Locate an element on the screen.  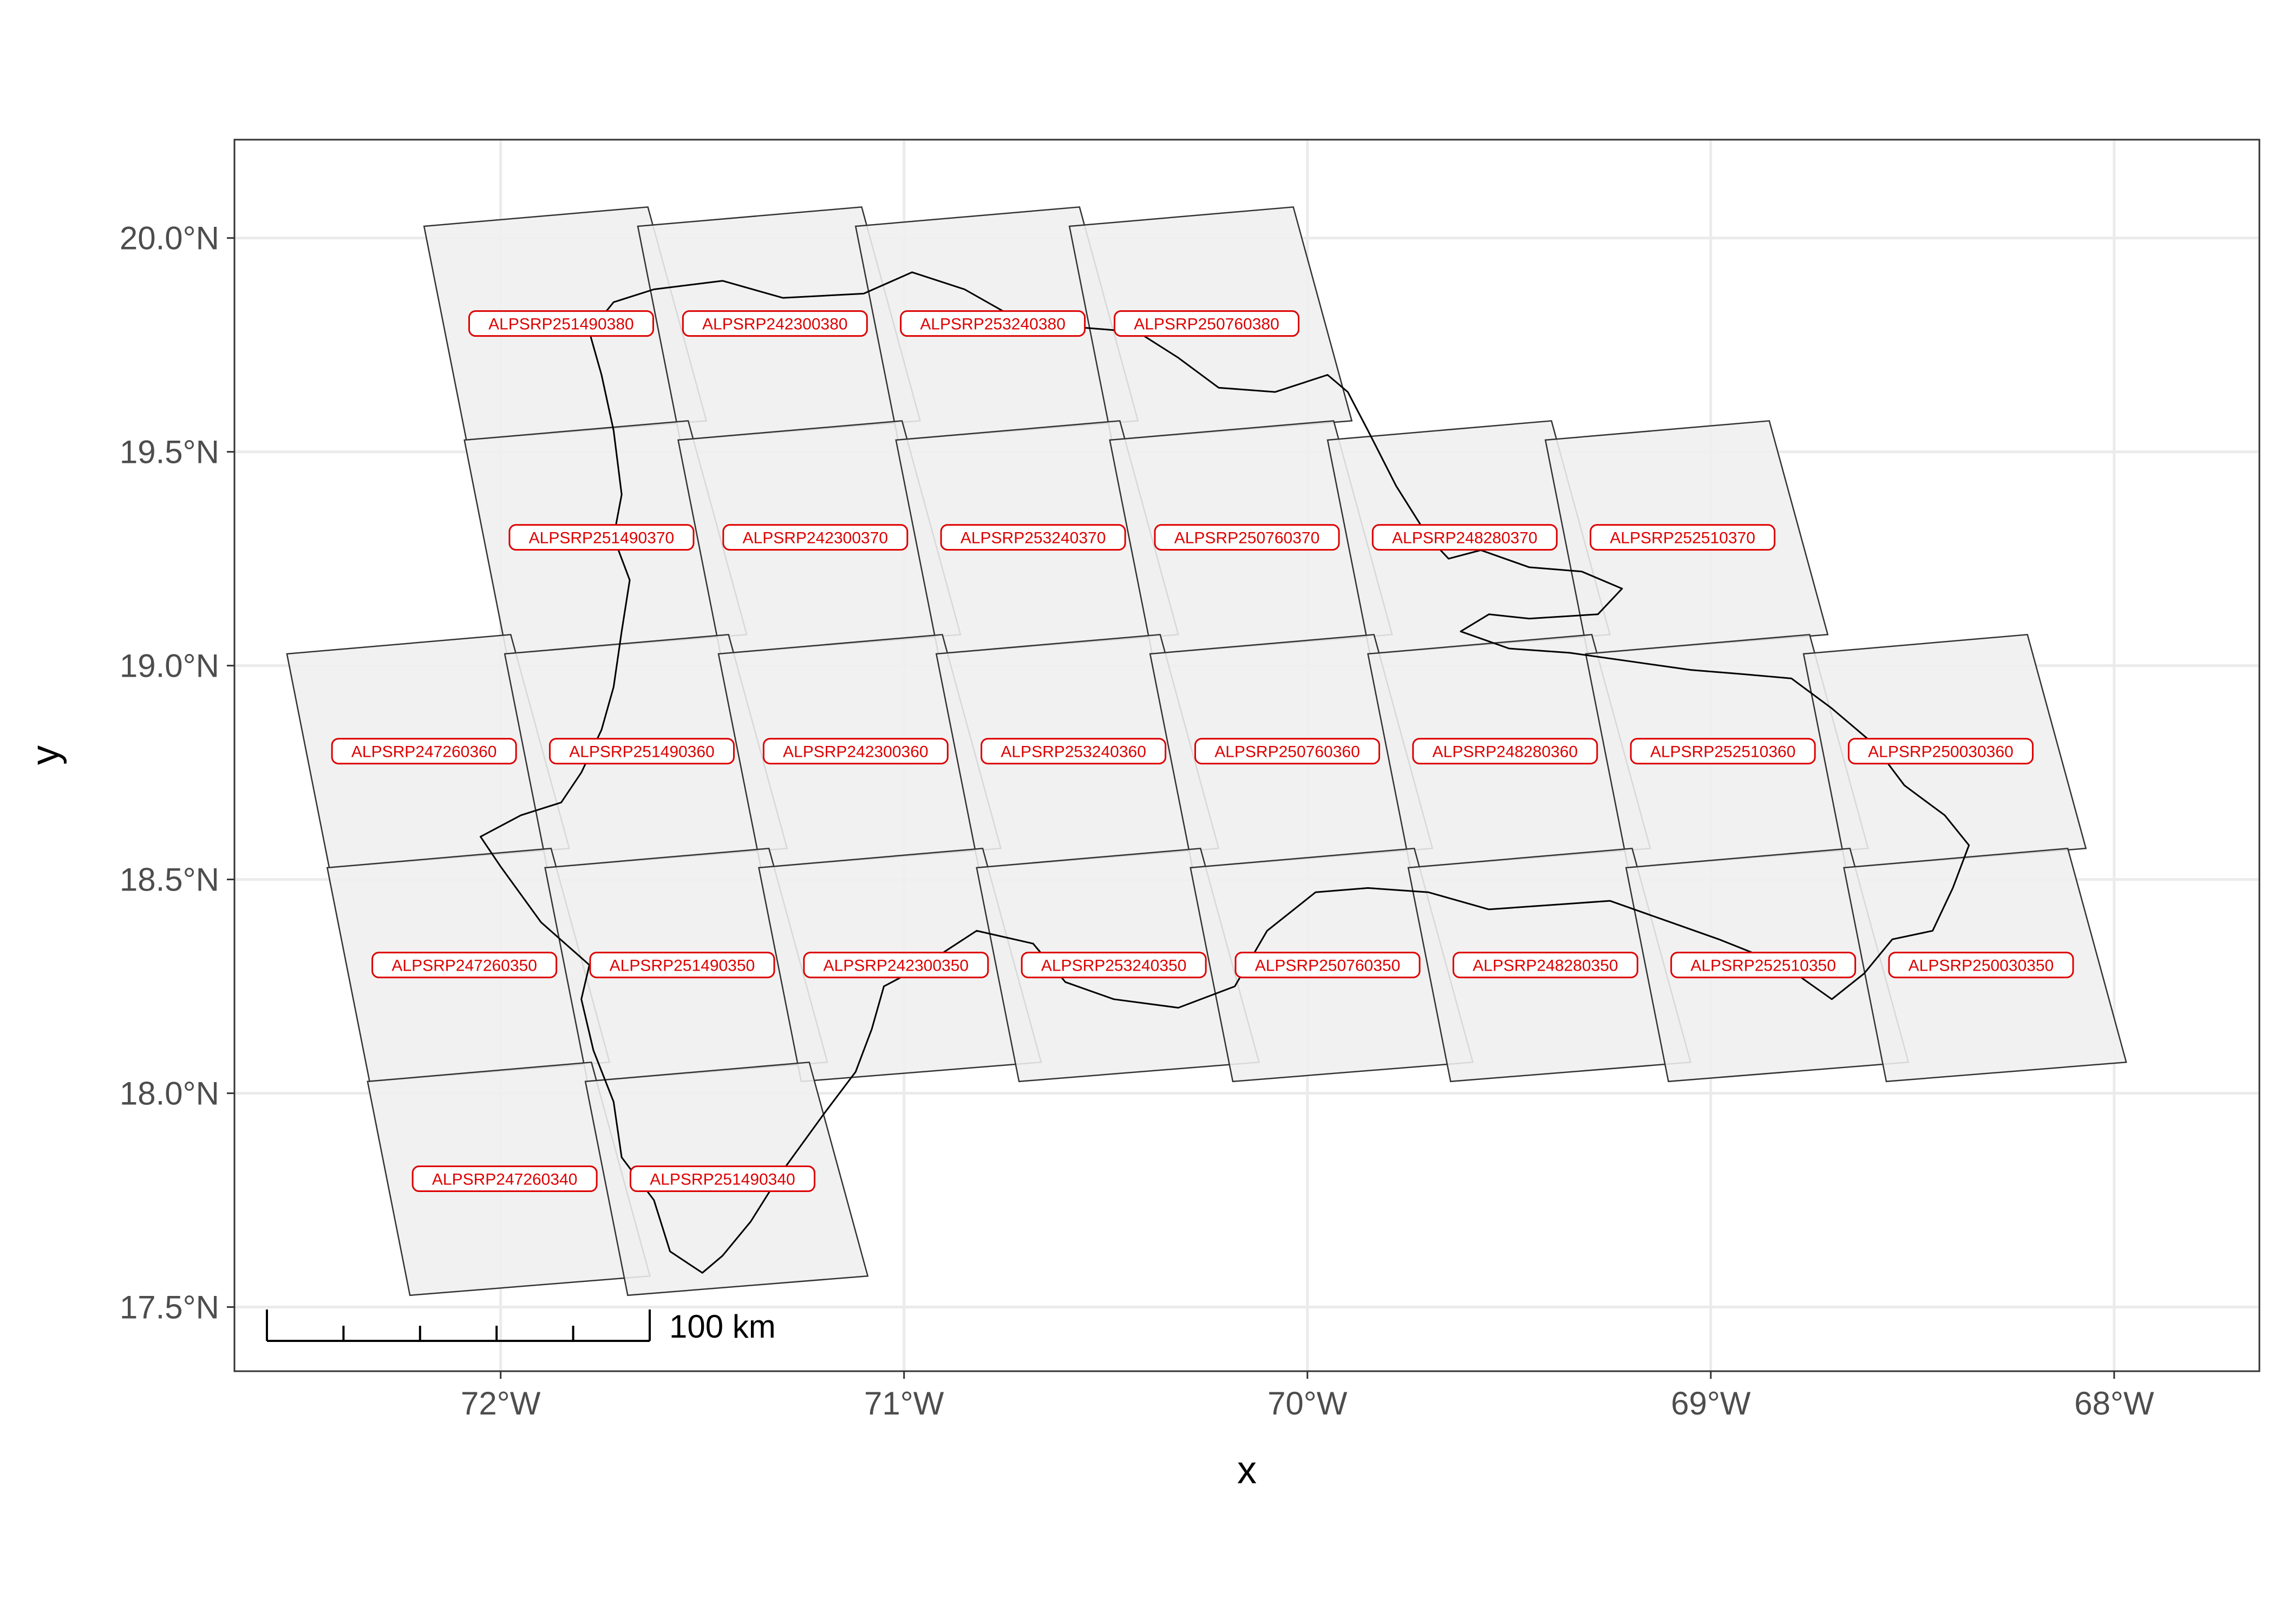
scene-label: ALPSRP252510360 is located at coordinates (1723, 752).